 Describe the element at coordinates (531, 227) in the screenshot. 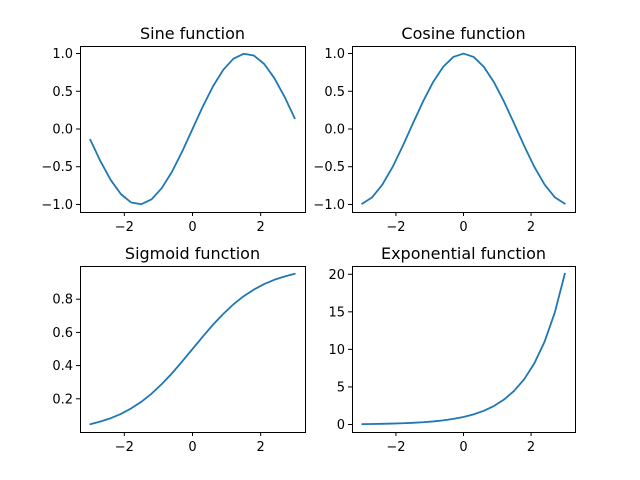

I see `cosine-x-tick-label: 2` at that location.